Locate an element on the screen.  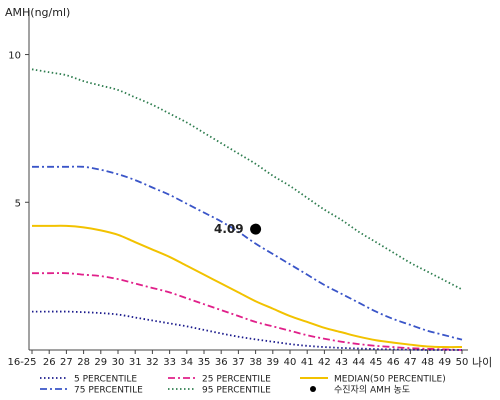
x-tick-label: 26 is located at coordinates (49, 362).